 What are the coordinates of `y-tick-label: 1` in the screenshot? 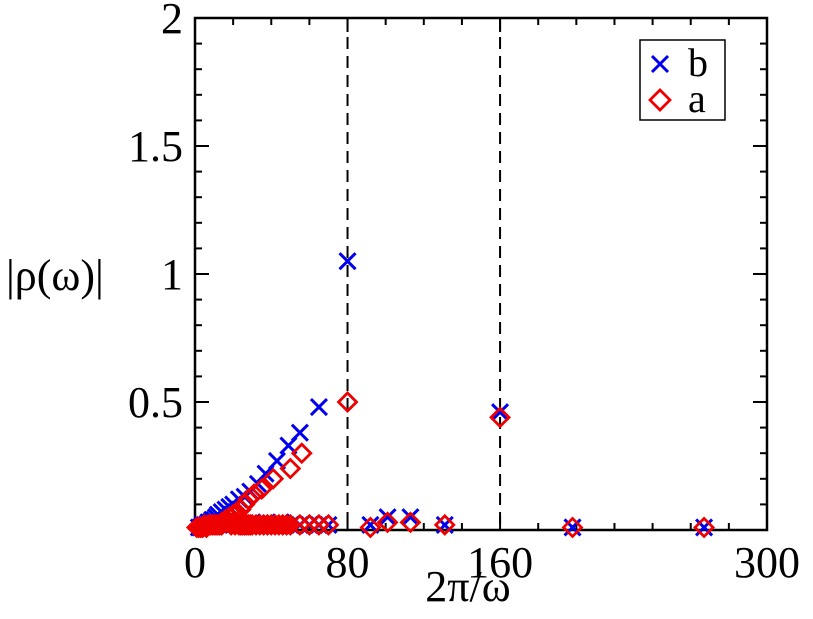 It's located at (172, 274).